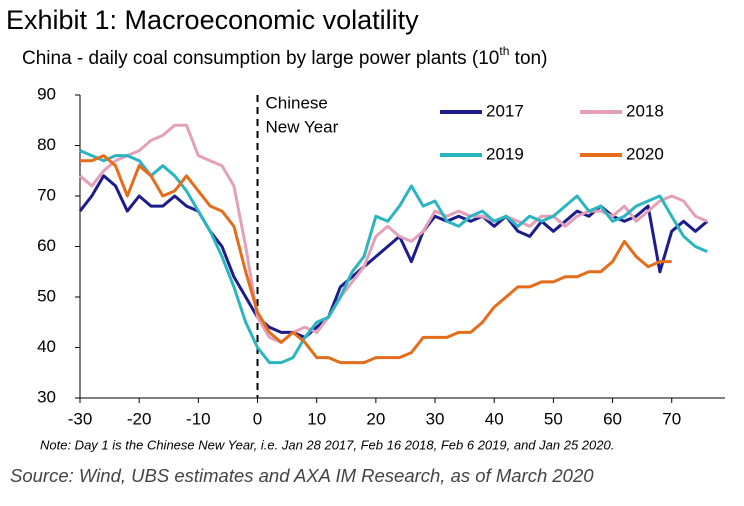  What do you see at coordinates (46, 396) in the screenshot?
I see `y-tick-label: 30` at bounding box center [46, 396].